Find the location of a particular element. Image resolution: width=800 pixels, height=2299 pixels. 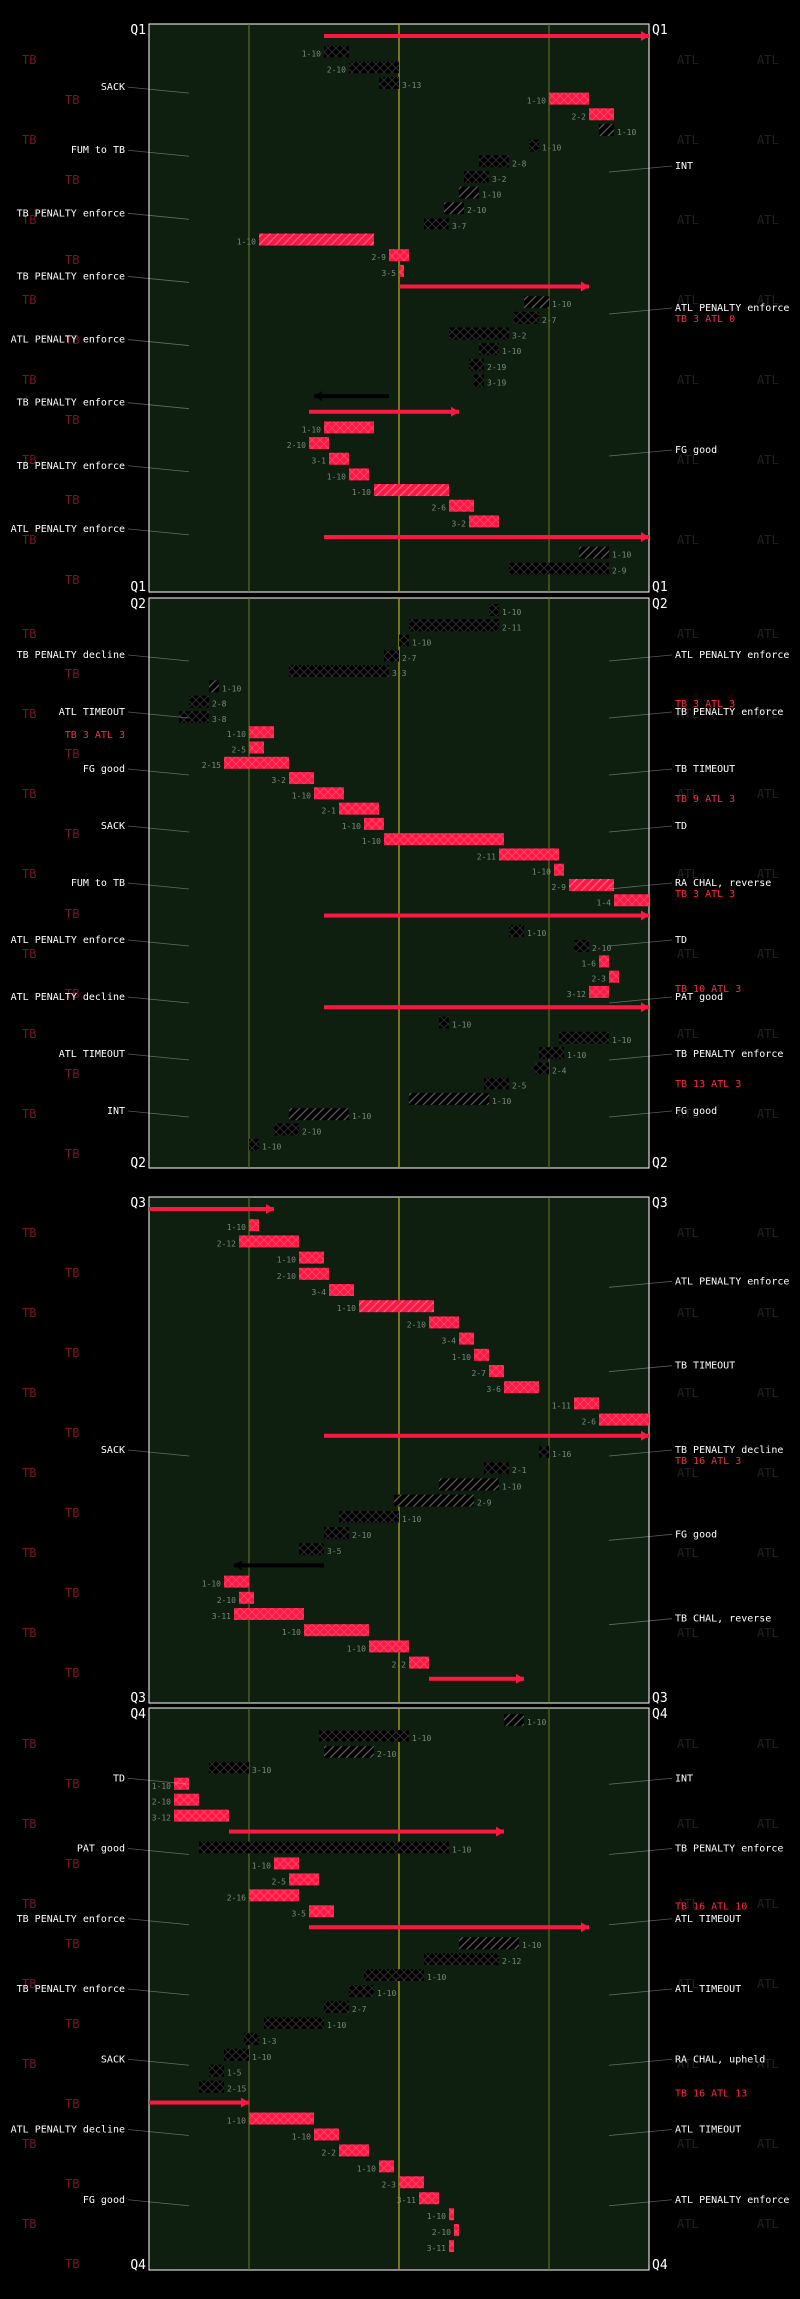

event-label-left: SACK is located at coordinates (113, 826).